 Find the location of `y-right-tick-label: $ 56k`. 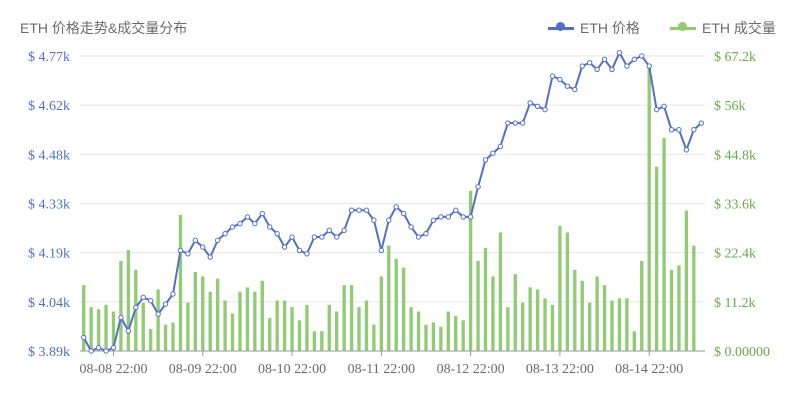

y-right-tick-label: $ 56k is located at coordinates (730, 106).